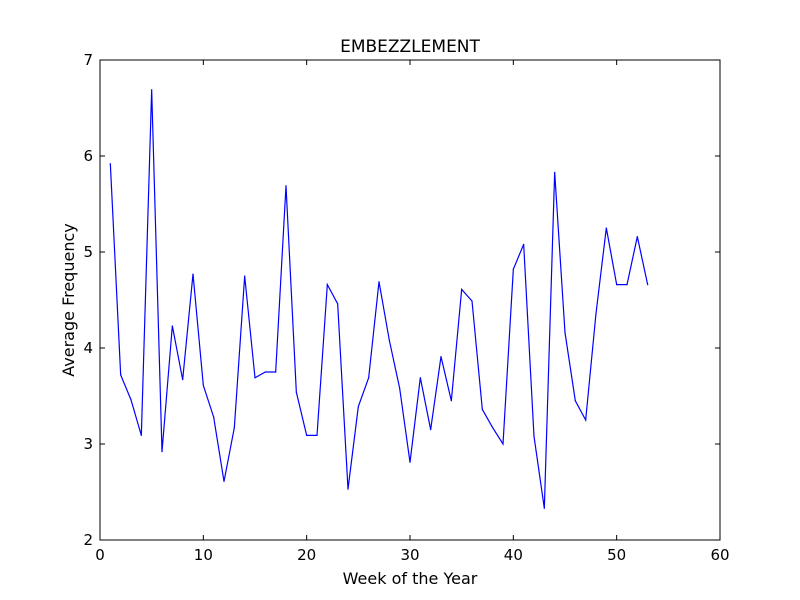 The width and height of the screenshot is (800, 600). Describe the element at coordinates (410, 578) in the screenshot. I see `x-axis-label: Week of the Year` at that location.